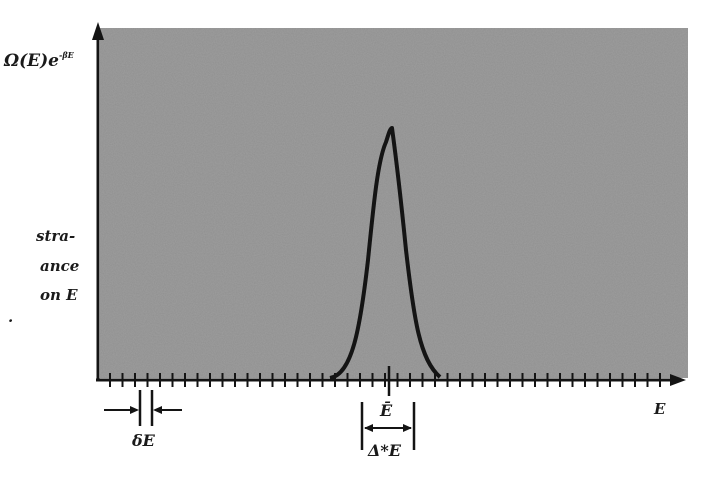 The width and height of the screenshot is (710, 503). Describe the element at coordinates (59, 295) in the screenshot. I see `caption-fragment: on E` at that location.